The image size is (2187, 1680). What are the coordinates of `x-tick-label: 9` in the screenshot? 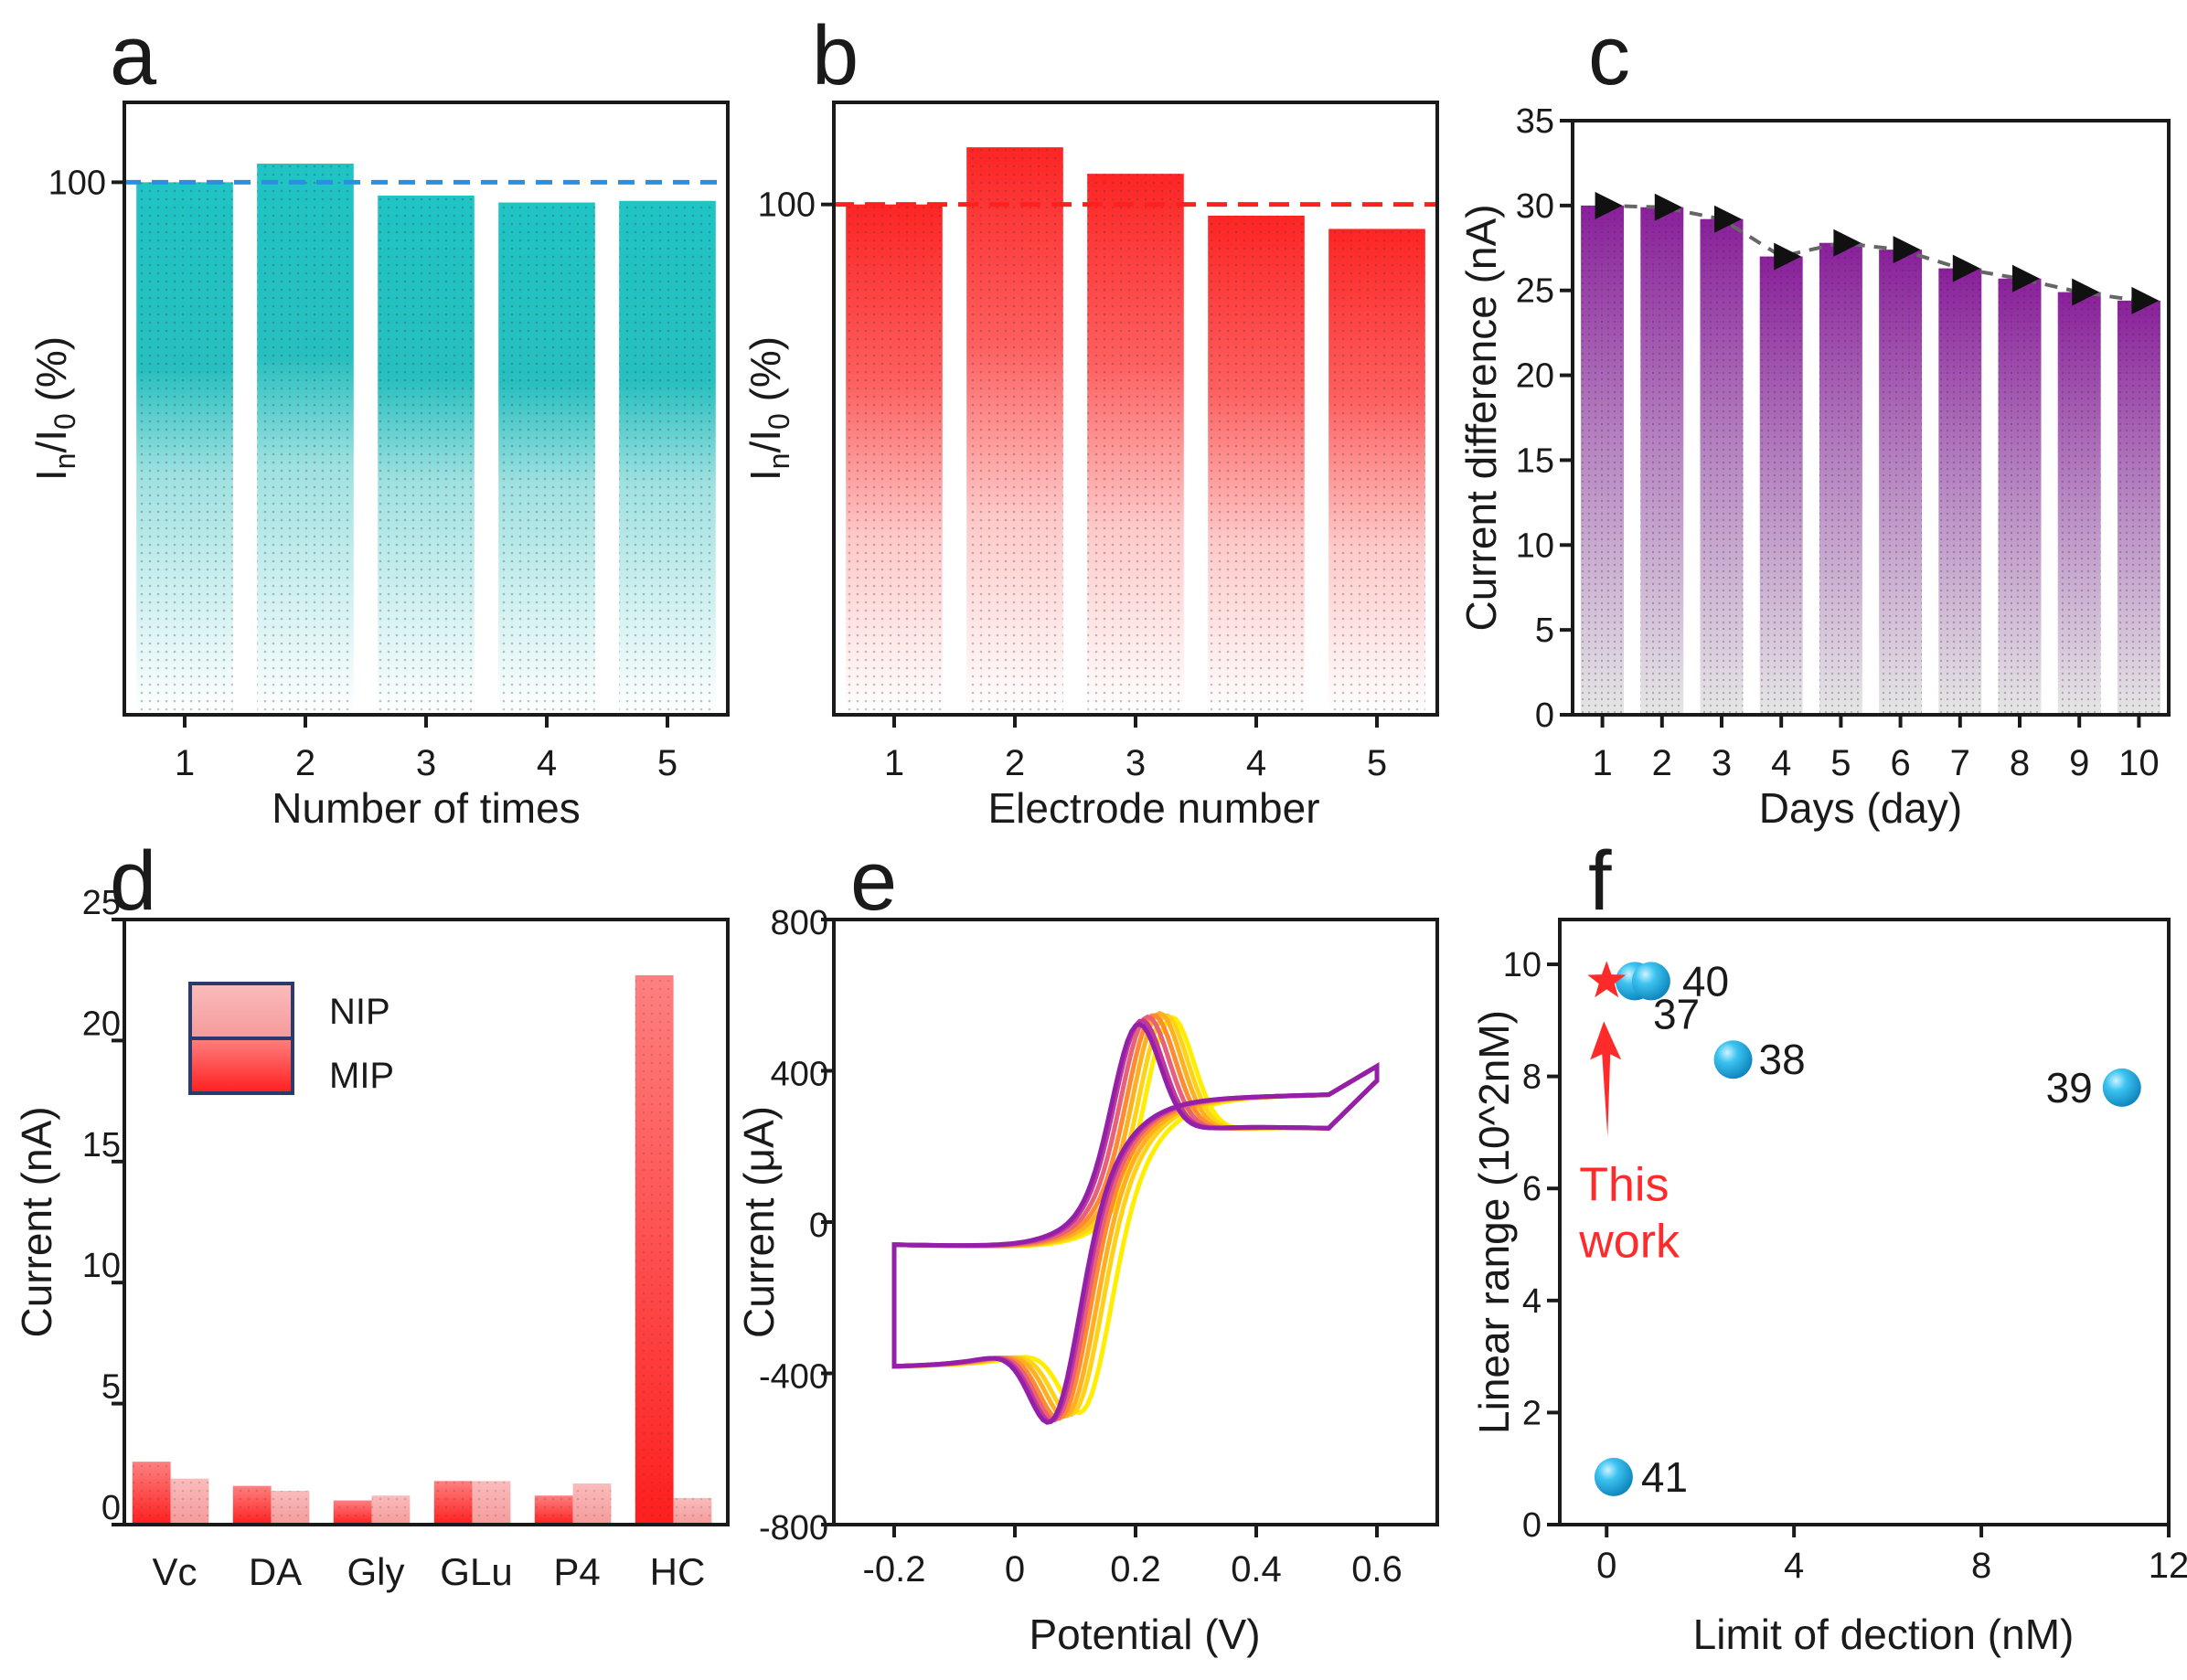 It's located at (2079, 763).